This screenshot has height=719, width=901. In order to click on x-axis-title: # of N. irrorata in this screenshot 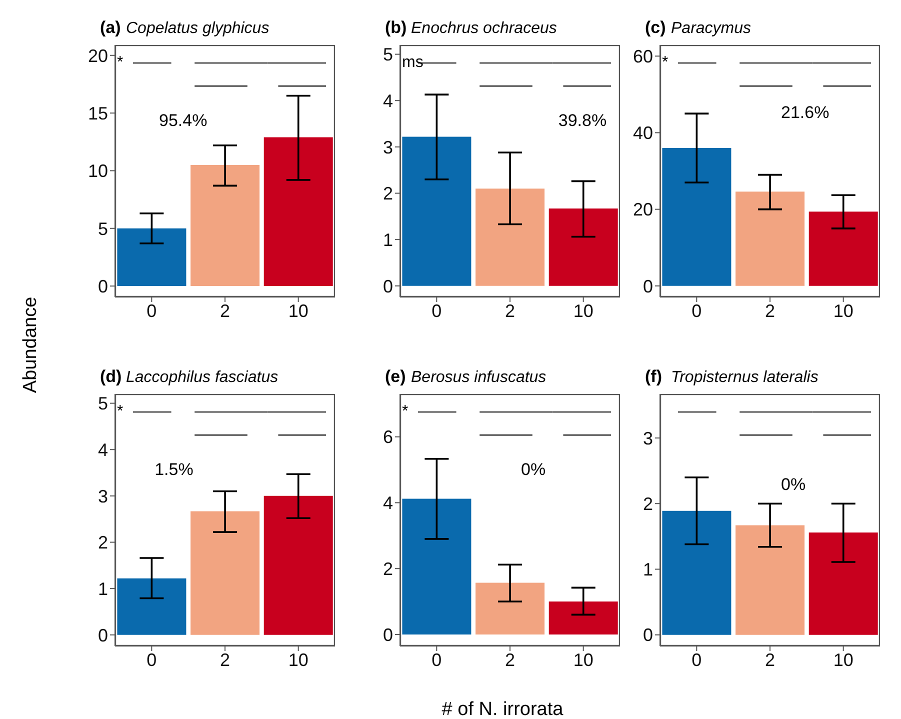, I will do `click(502, 709)`.